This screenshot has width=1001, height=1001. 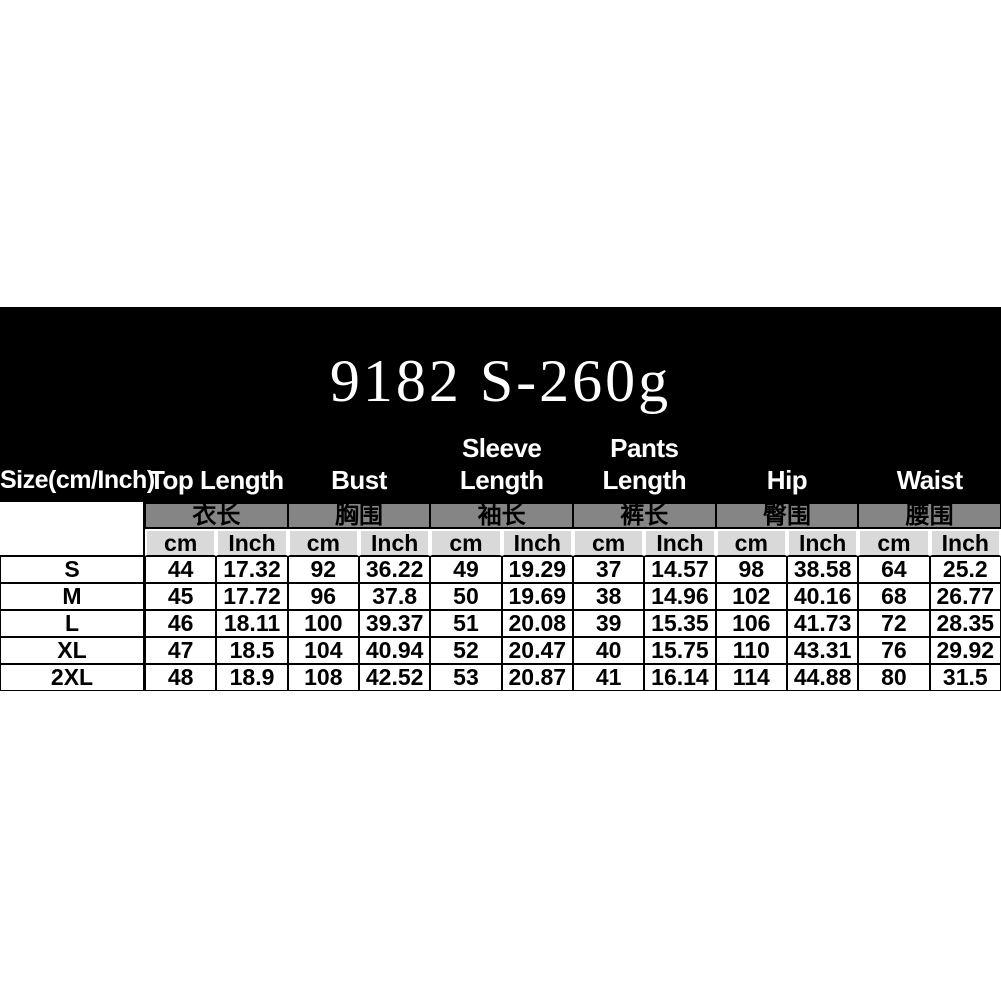 I want to click on value-cell: 20.87, so click(x=537, y=677).